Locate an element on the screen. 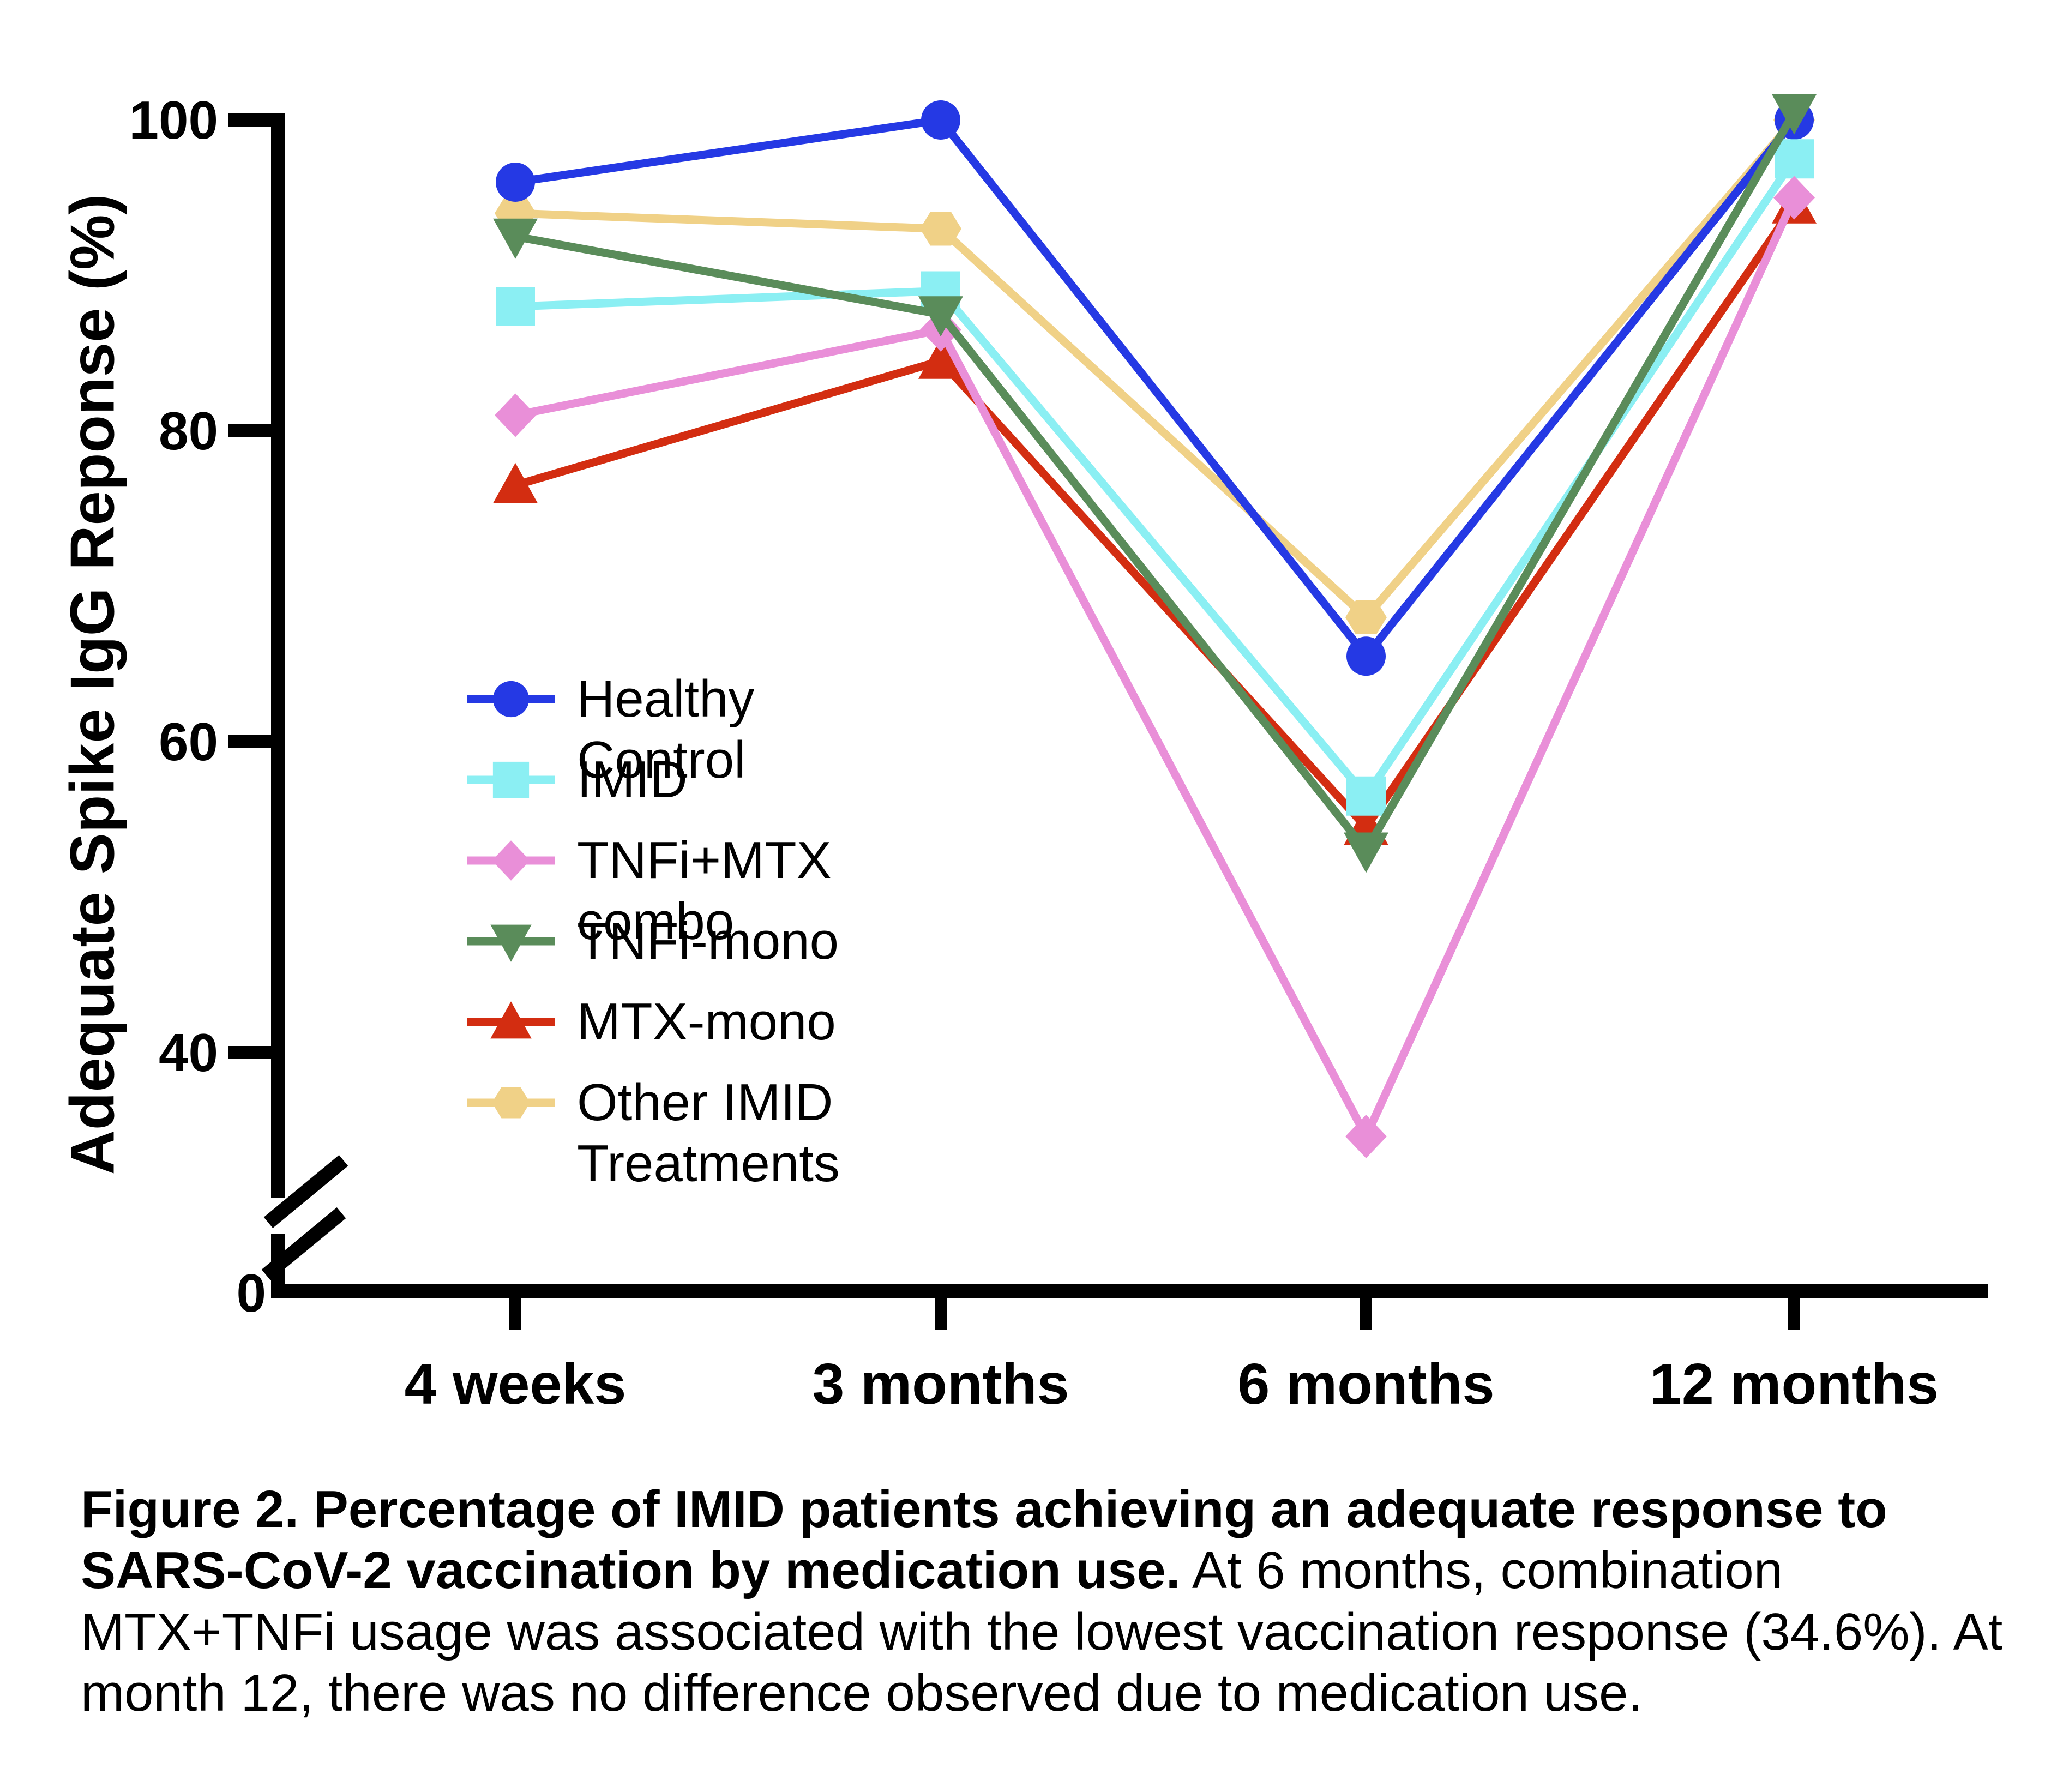  legend-item-other-imid-treatments is located at coordinates (511, 1104).